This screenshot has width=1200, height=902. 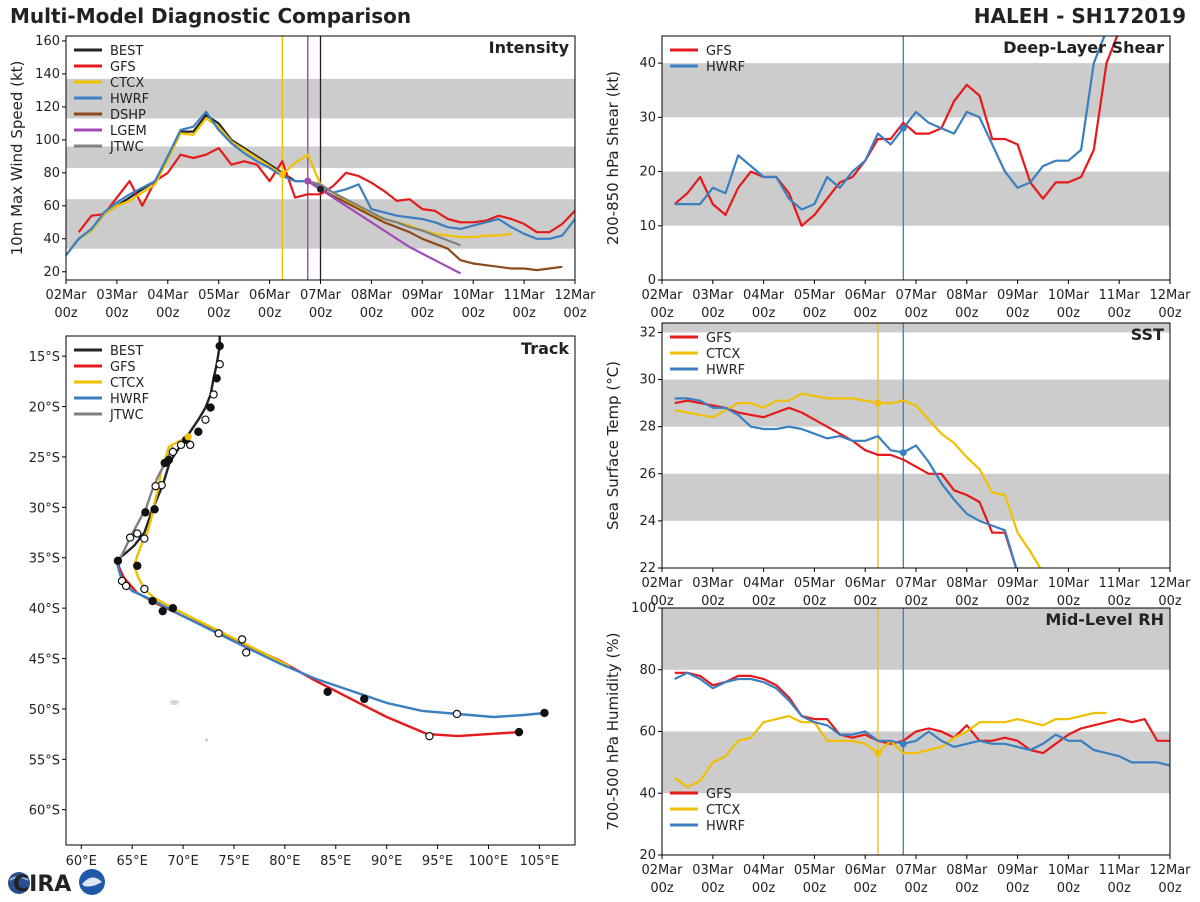 What do you see at coordinates (129, 99) in the screenshot?
I see `intensity-legend-label-hwrf: HWRF` at bounding box center [129, 99].